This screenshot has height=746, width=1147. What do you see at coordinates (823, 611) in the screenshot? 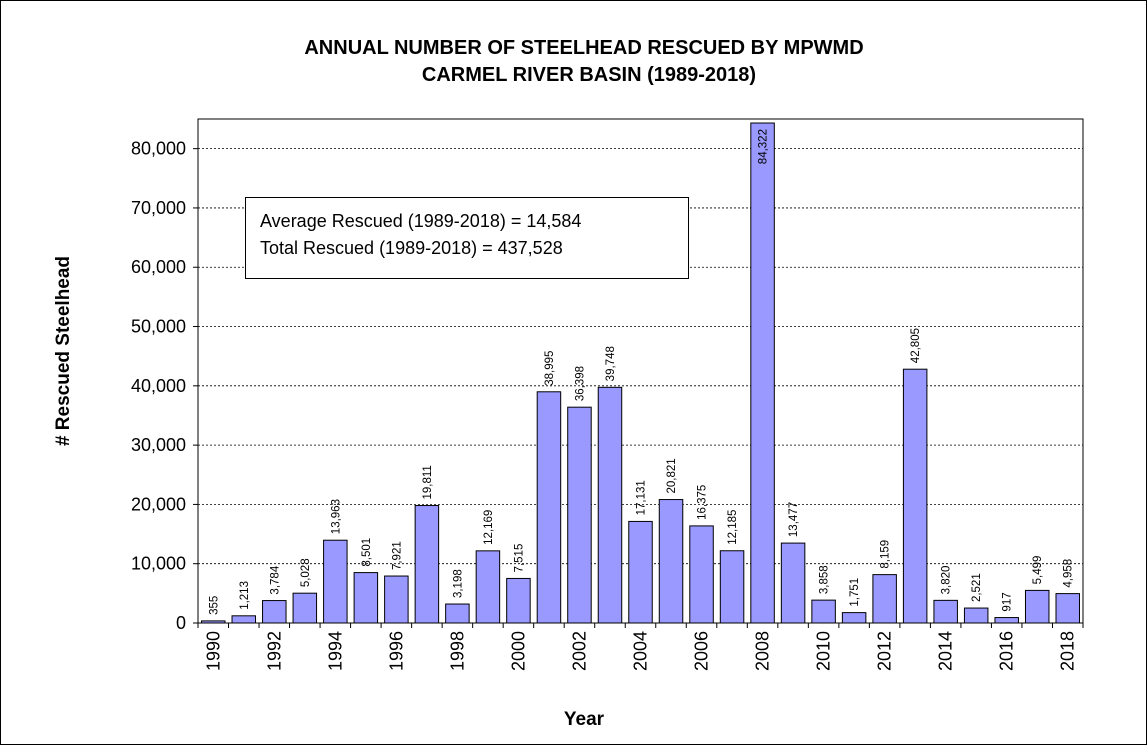
I see `bar-2010` at bounding box center [823, 611].